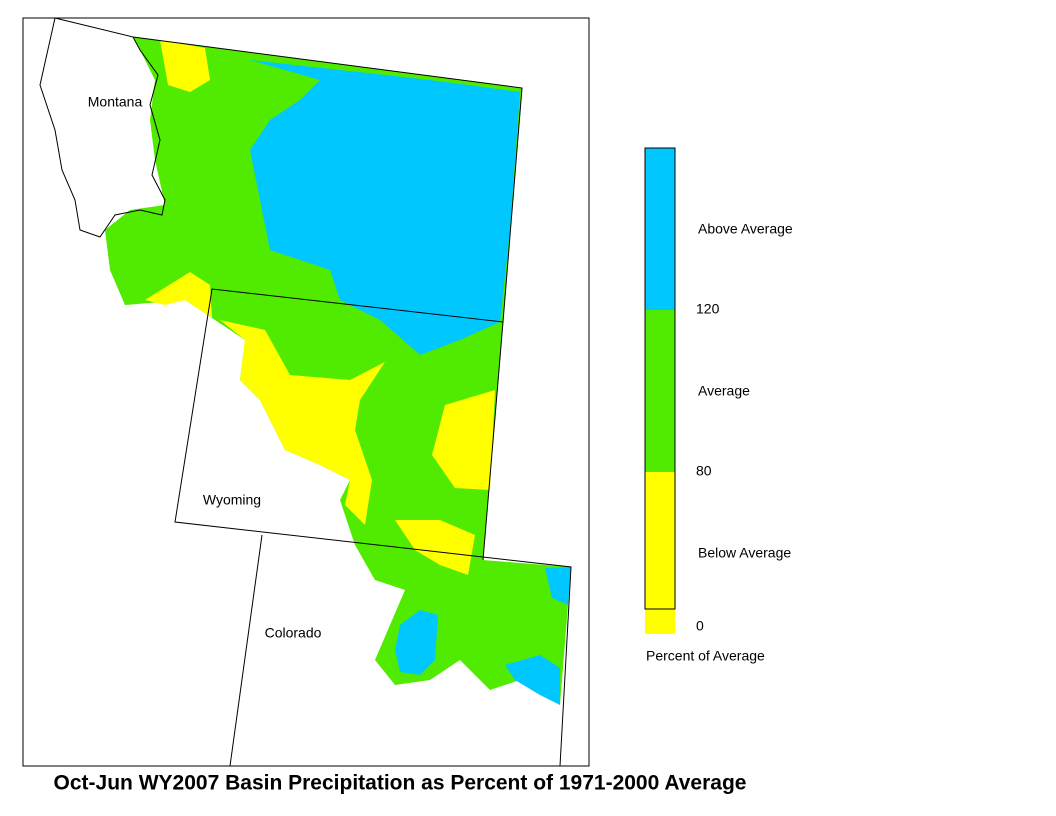  Describe the element at coordinates (708, 309) in the screenshot. I see `legend-tick-label: 120` at that location.